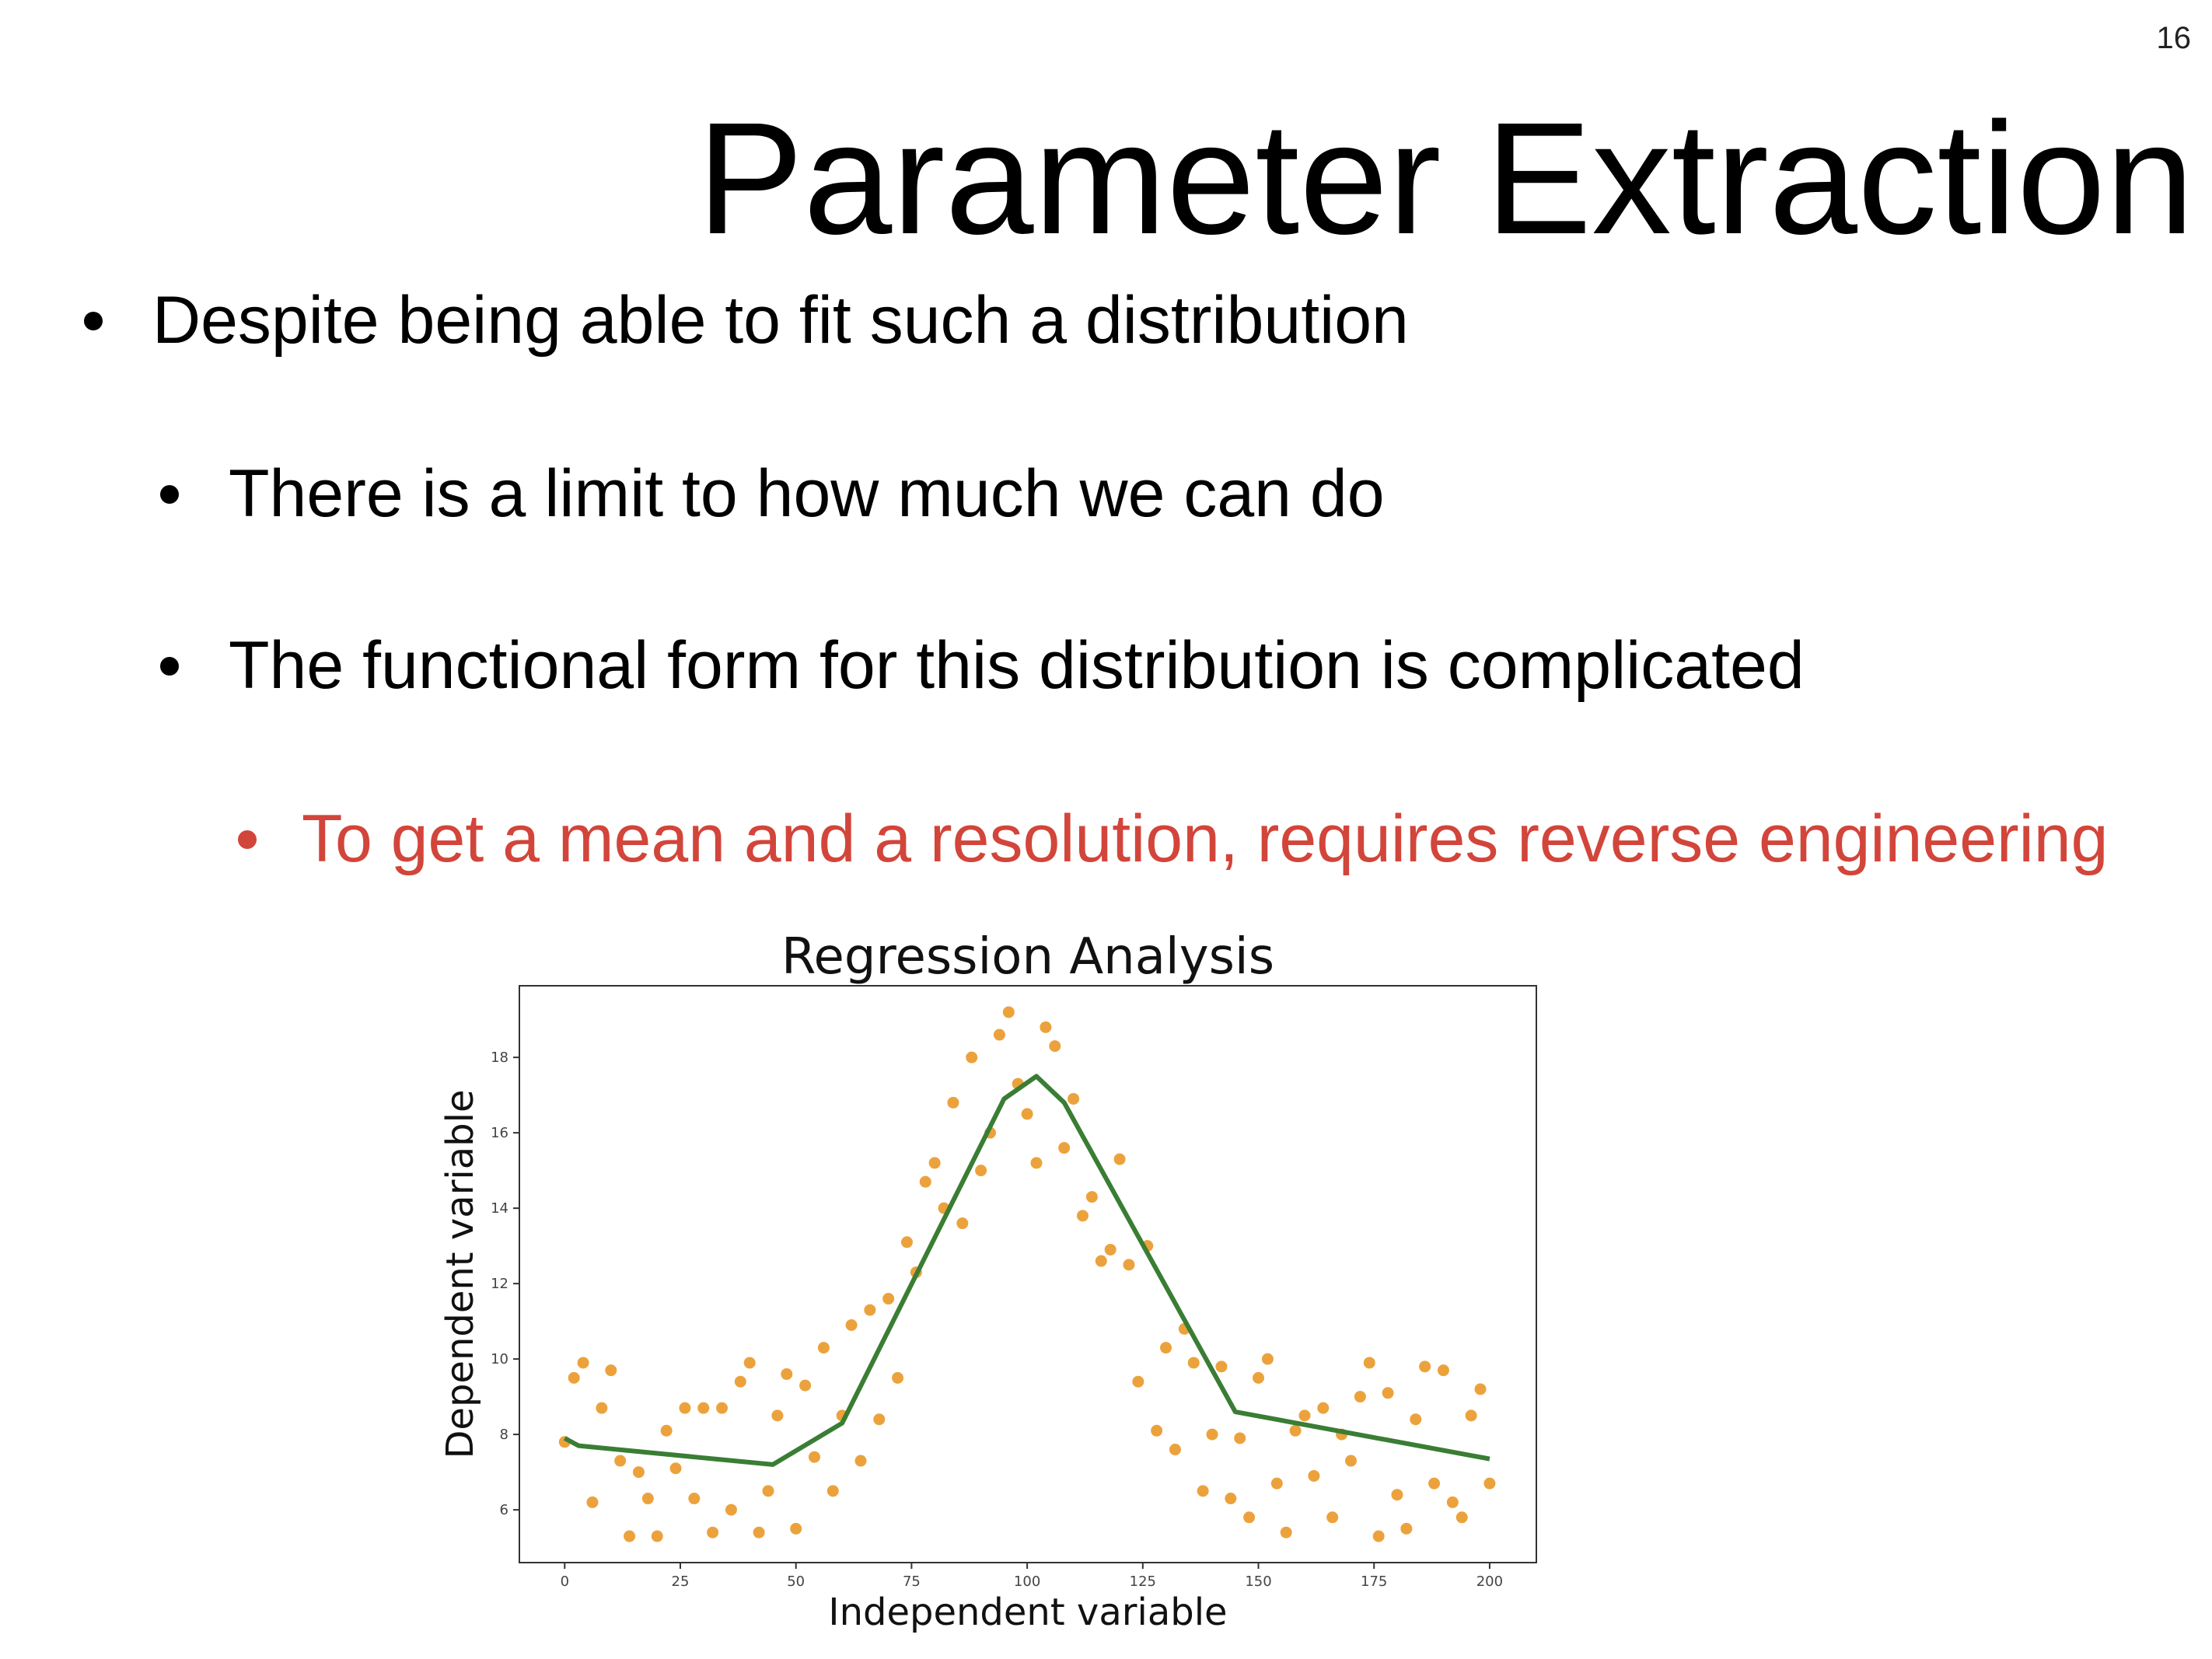 This screenshot has height=1659, width=2212. Describe the element at coordinates (1258, 1581) in the screenshot. I see `x-tick-label: 150` at that location.